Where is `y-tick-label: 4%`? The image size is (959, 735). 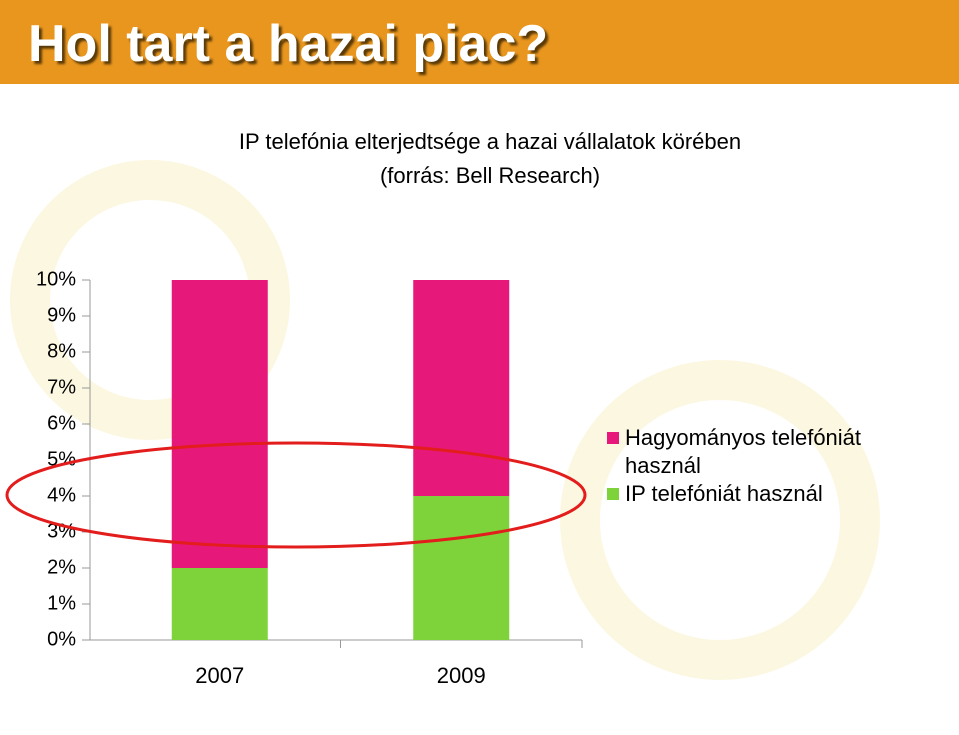 y-tick-label: 4% is located at coordinates (61, 495).